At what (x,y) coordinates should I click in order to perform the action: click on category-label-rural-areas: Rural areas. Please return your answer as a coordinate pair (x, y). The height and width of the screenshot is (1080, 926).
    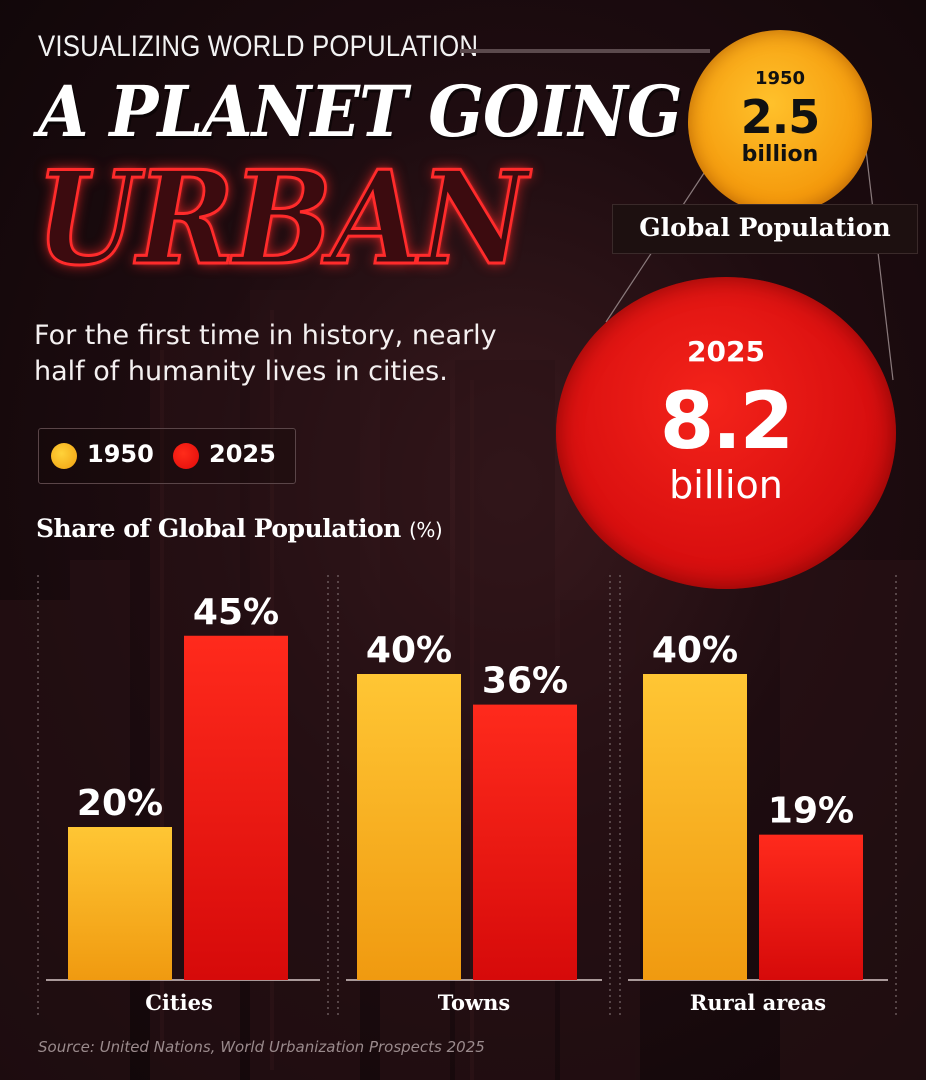
    Looking at the image, I should click on (758, 1002).